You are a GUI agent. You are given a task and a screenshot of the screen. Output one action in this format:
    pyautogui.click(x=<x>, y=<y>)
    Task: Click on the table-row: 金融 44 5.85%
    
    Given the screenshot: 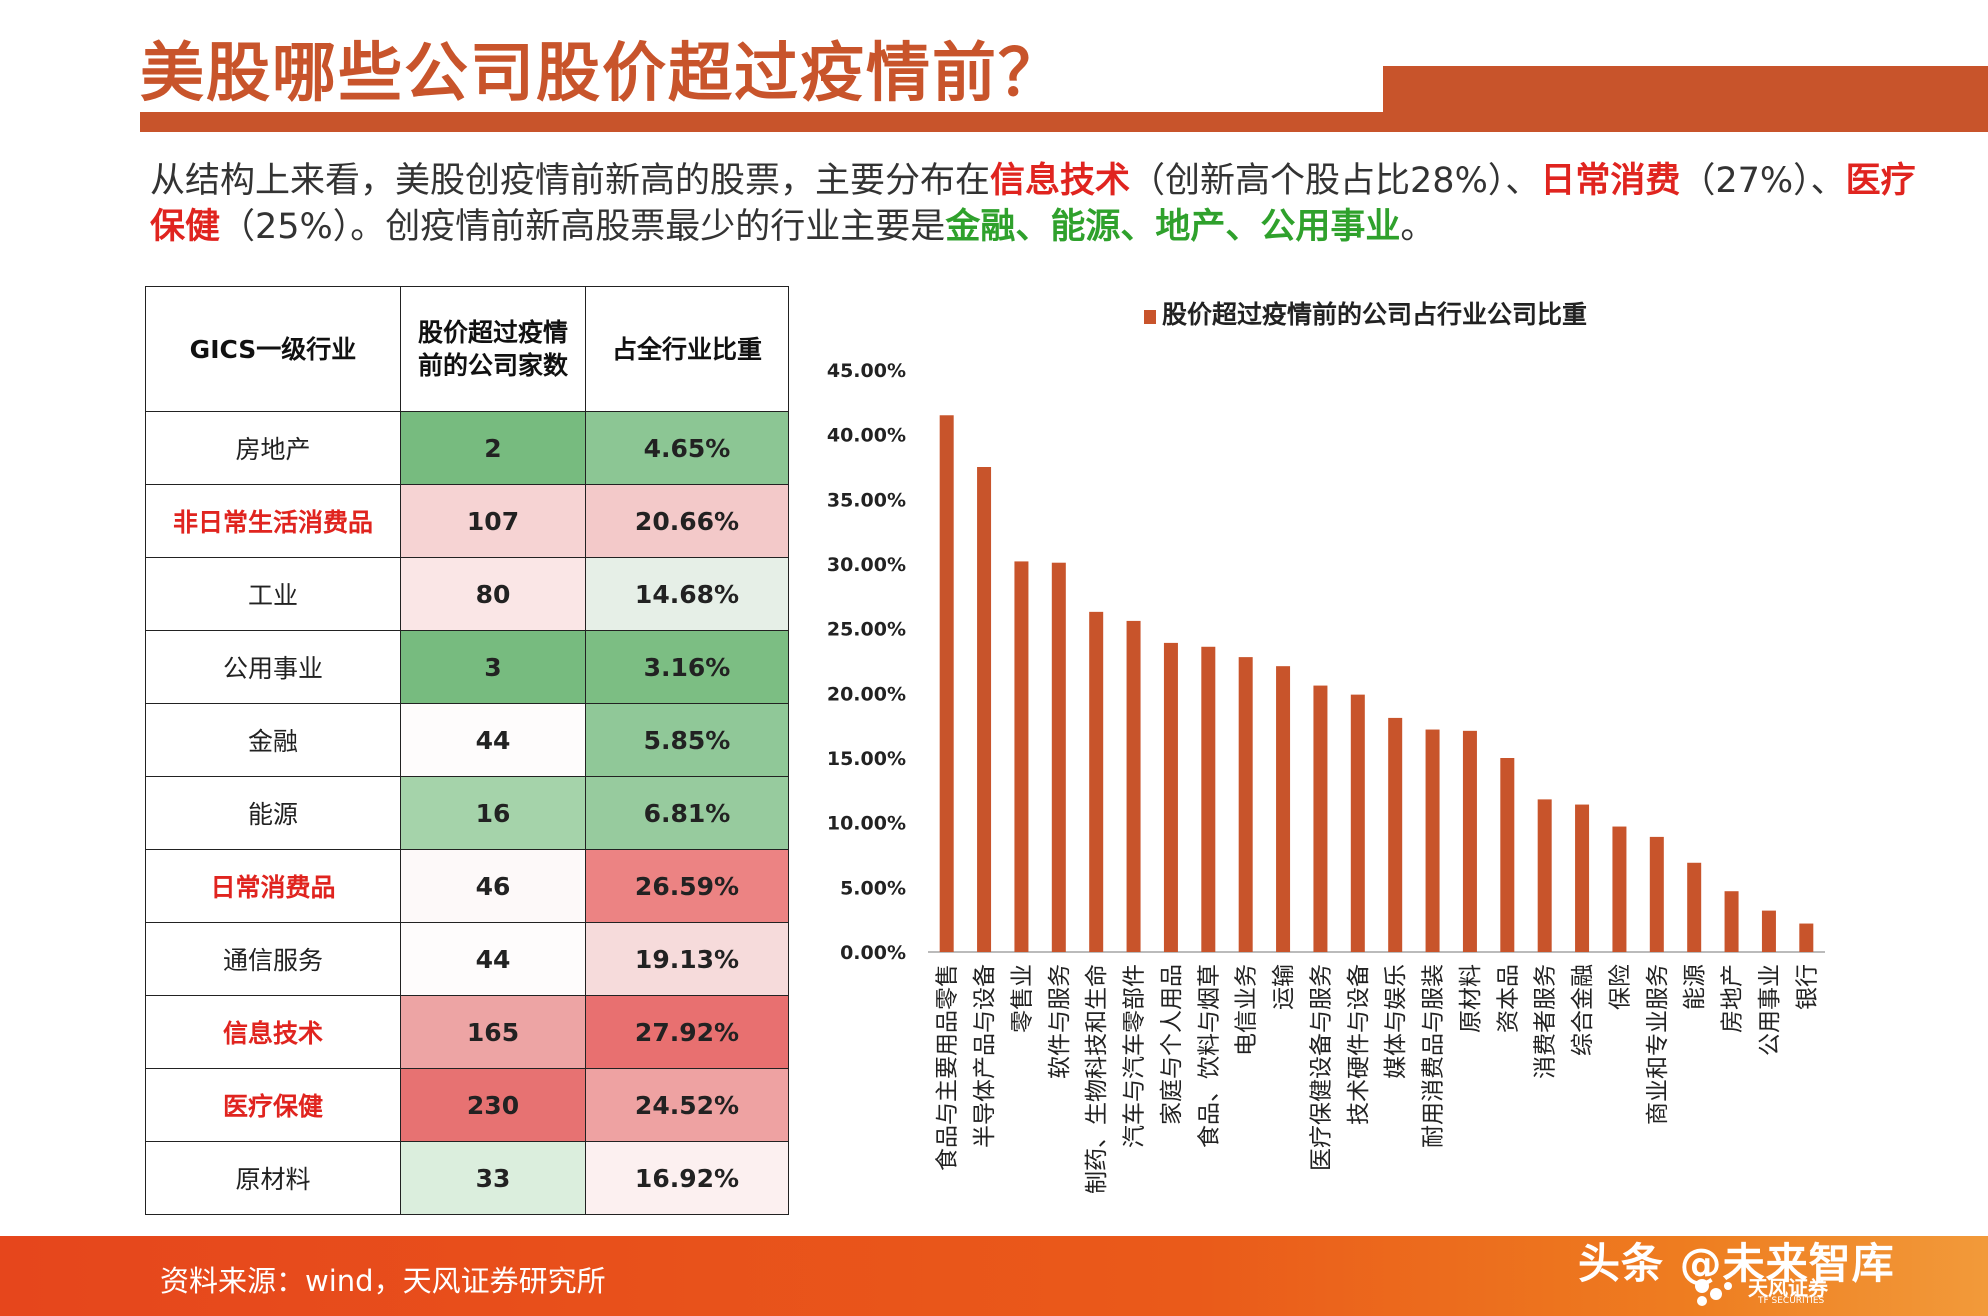 What is the action you would take?
    pyautogui.click(x=467, y=740)
    